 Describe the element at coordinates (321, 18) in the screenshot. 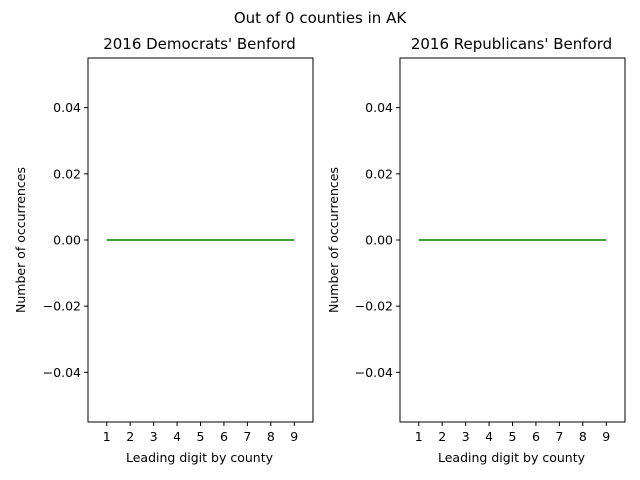

I see `figure-suptitle: Out of 0 counties in AK` at that location.